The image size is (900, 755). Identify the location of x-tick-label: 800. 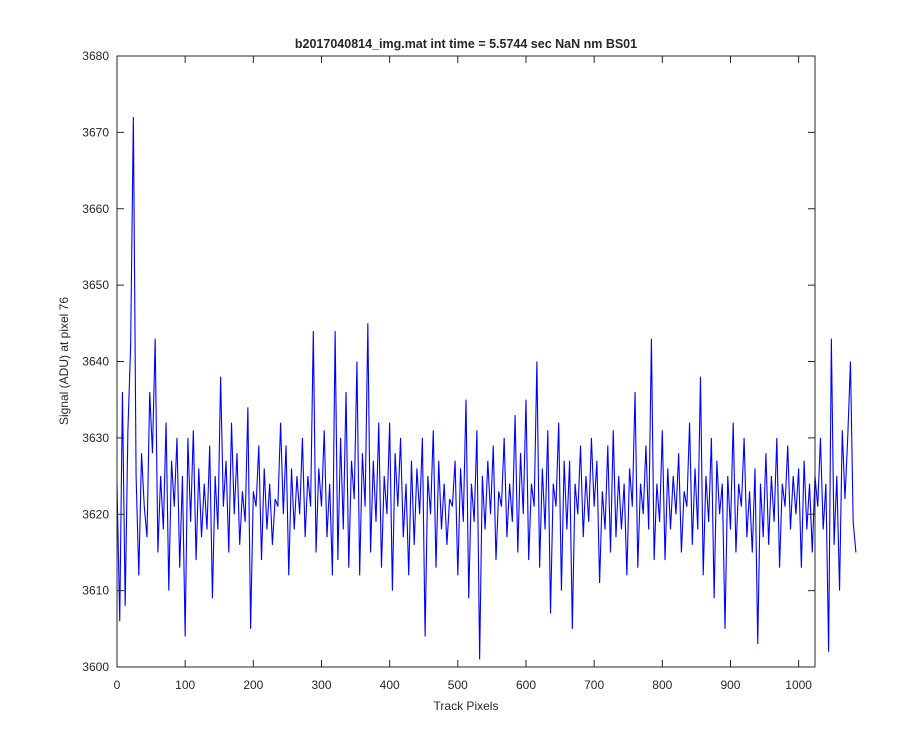
(662, 685).